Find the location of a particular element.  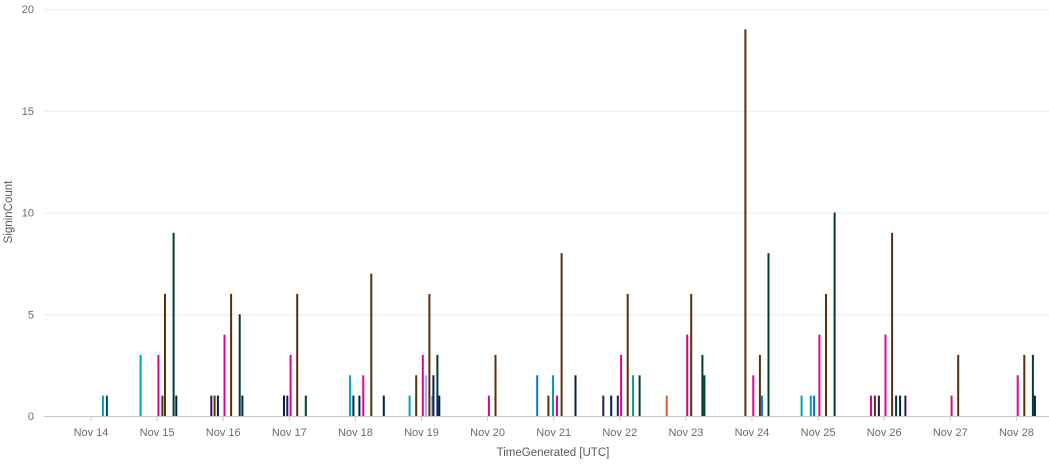

x-tick-label: Nov 17 is located at coordinates (289, 433).